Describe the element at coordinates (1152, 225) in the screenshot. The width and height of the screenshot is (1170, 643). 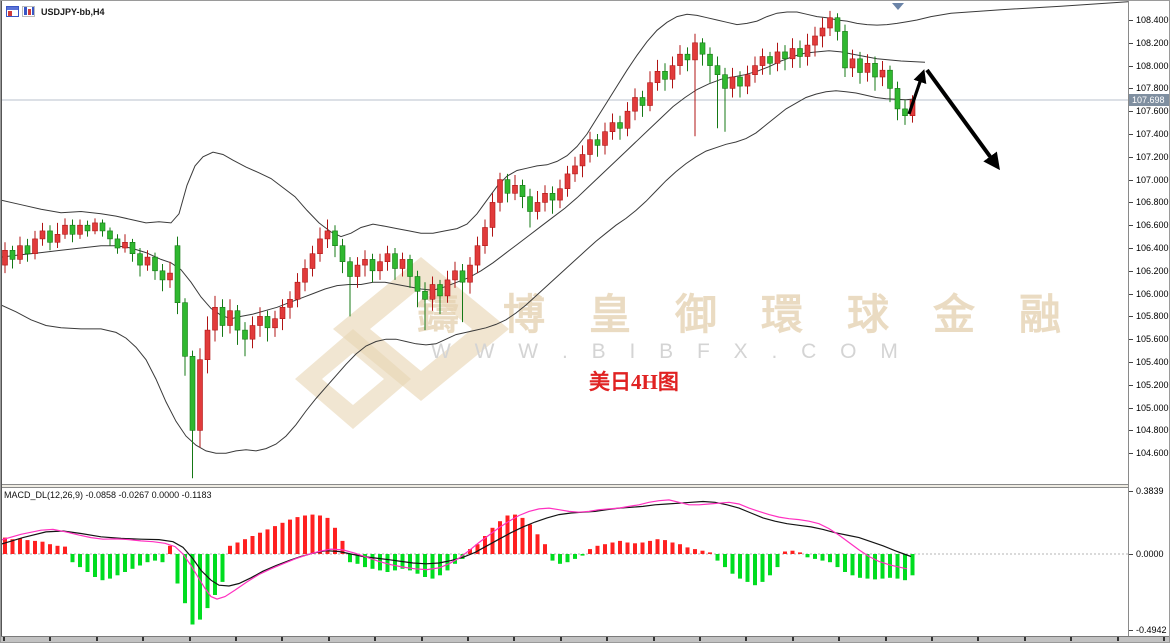
I see `price-axis-label: 106.600` at that location.